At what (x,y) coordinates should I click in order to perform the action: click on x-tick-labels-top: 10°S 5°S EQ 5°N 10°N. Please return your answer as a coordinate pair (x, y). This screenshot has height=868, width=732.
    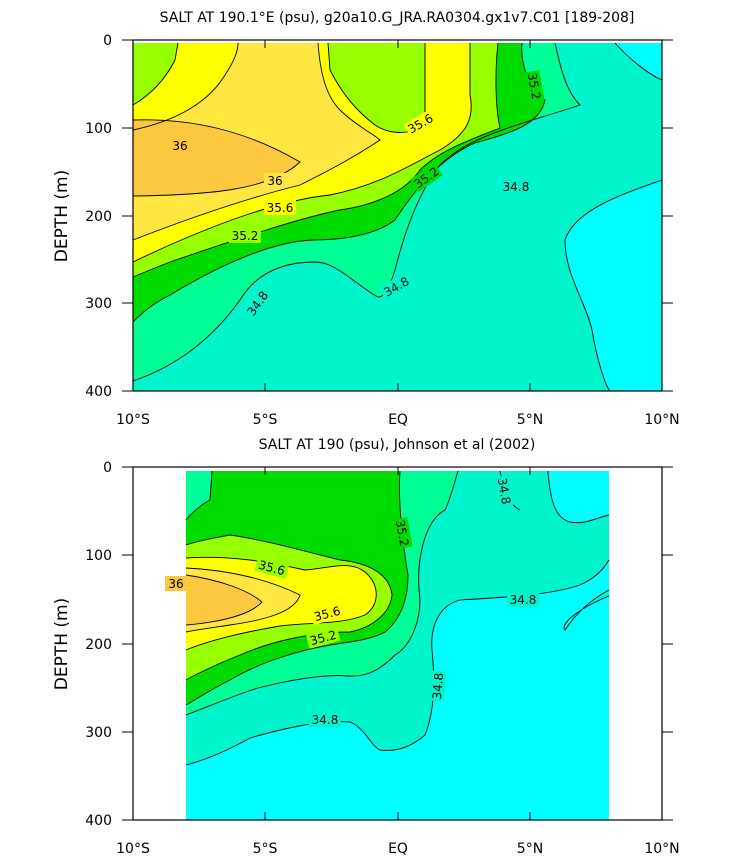
    Looking at the image, I should click on (398, 420).